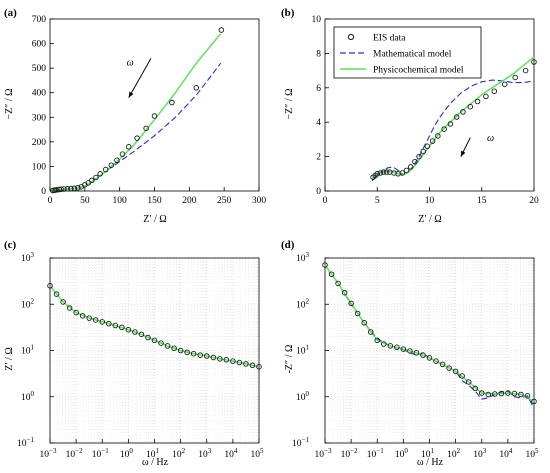 This screenshot has width=550, height=473. What do you see at coordinates (303, 350) in the screenshot?
I see `y-tick-label: 10¹` at bounding box center [303, 350].